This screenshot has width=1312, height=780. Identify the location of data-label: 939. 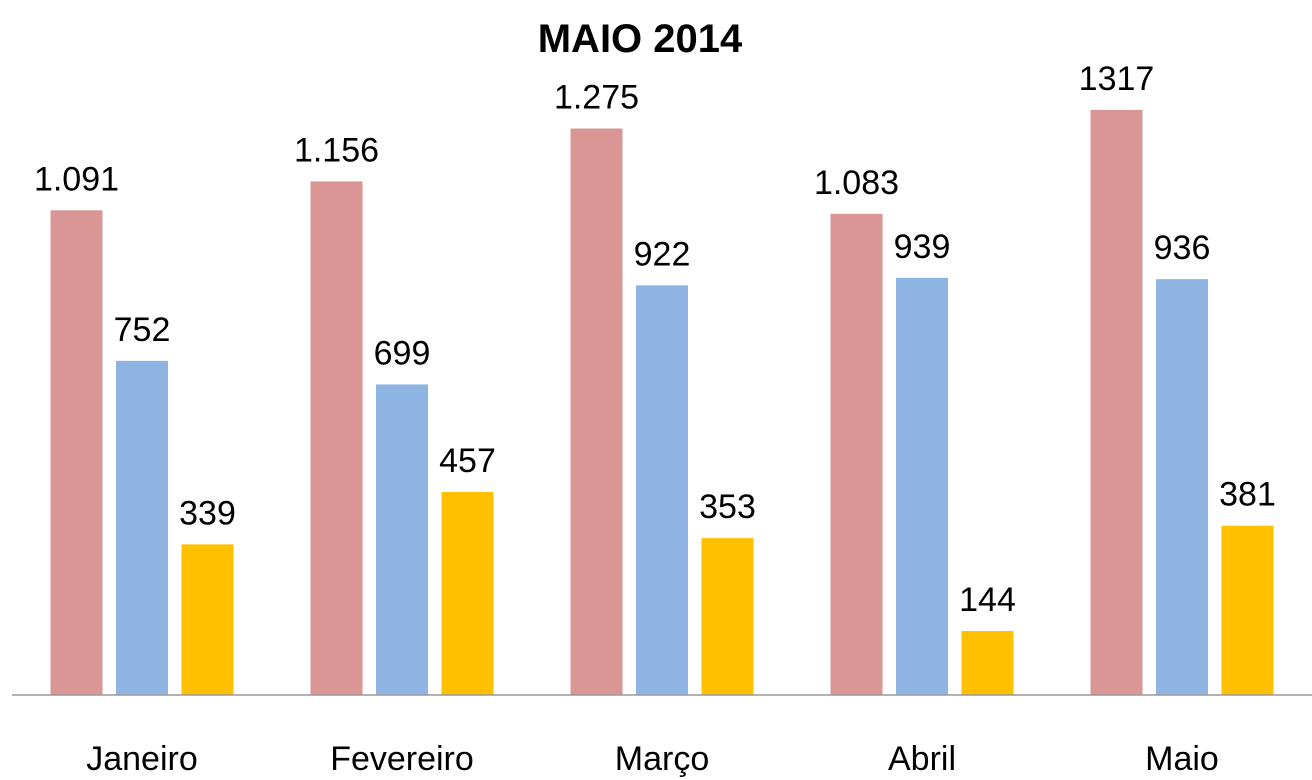
(922, 247).